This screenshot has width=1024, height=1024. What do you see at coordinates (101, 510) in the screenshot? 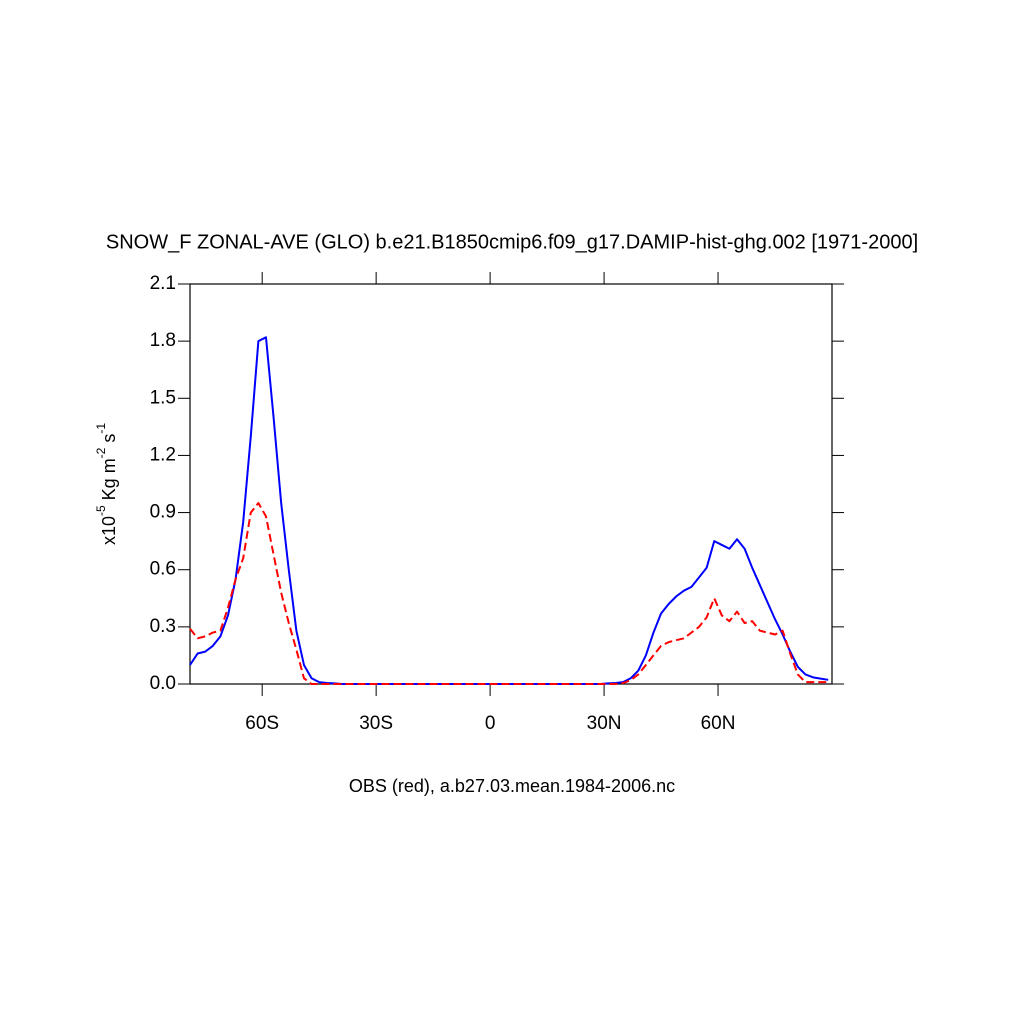
I see `y-axis-label-superscript: -5` at bounding box center [101, 510].